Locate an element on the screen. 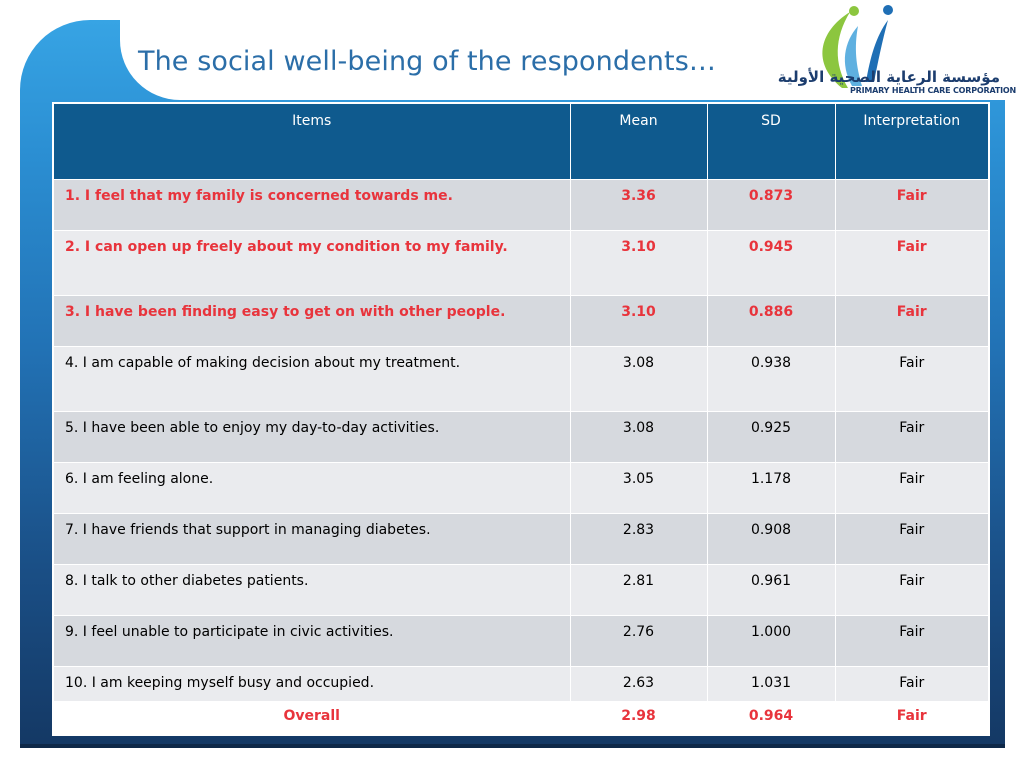 The image size is (1024, 768). row-sd: 1.178 is located at coordinates (771, 488).